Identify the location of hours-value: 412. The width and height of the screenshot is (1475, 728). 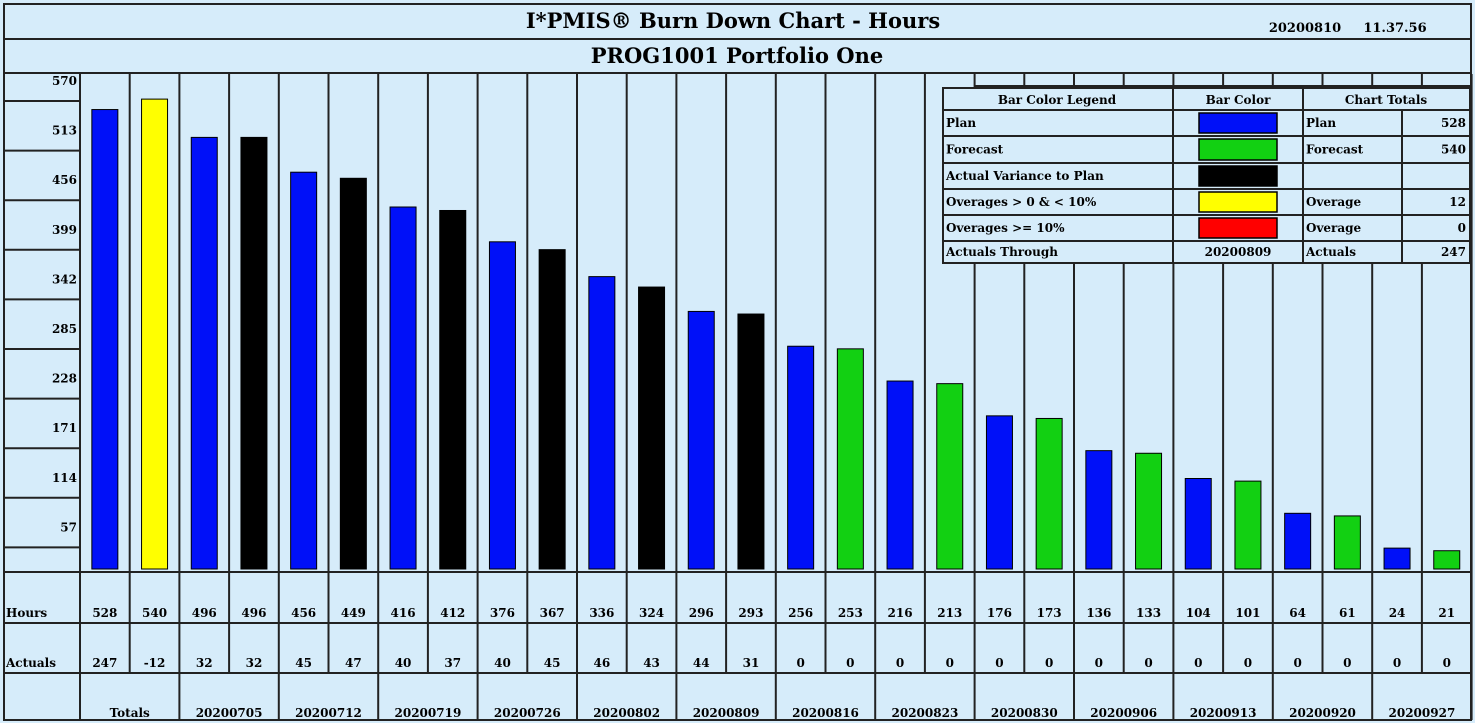
(452, 613).